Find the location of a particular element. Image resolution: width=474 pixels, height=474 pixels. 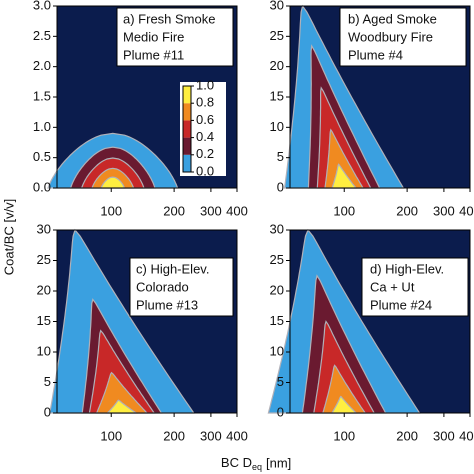

panel-label: Medio Fire is located at coordinates (153, 36).